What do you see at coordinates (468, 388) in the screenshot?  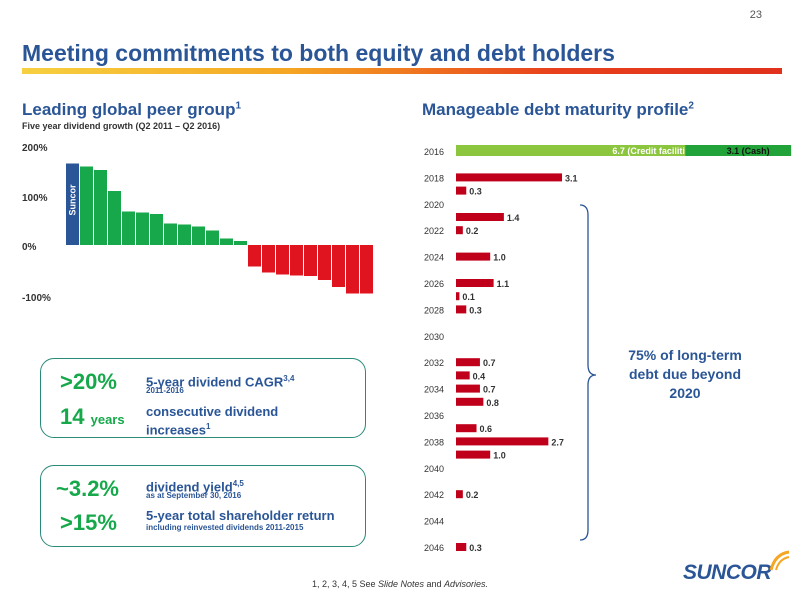 I see `debt-bar-2034` at bounding box center [468, 388].